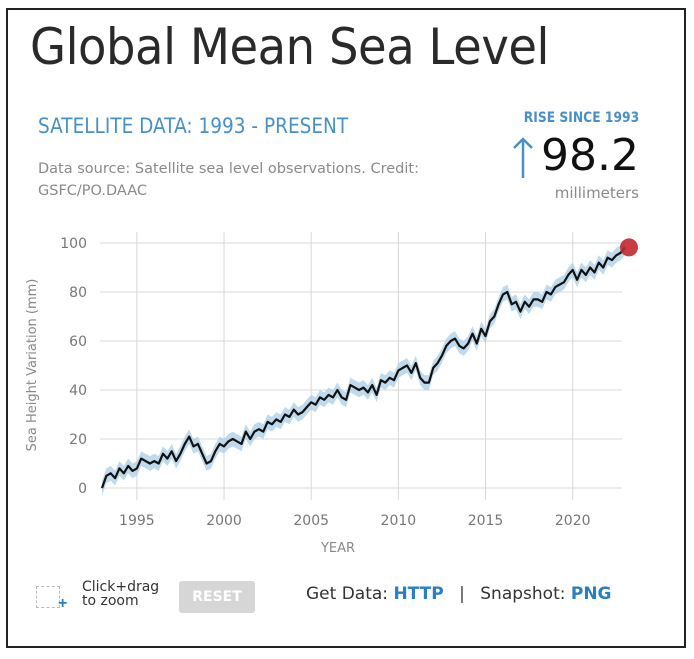 This screenshot has width=694, height=659. I want to click on y-tick-label: 80, so click(78, 293).